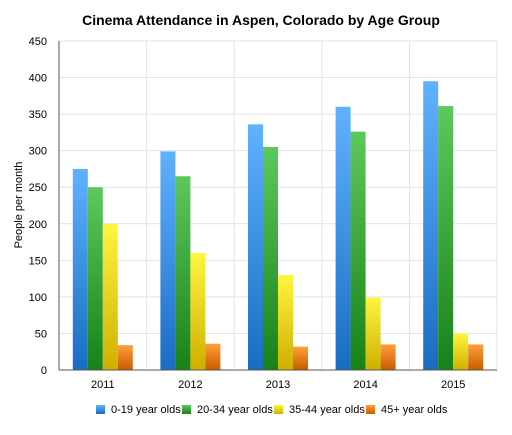  I want to click on bar-35-44-year-olds-2014, so click(373, 333).